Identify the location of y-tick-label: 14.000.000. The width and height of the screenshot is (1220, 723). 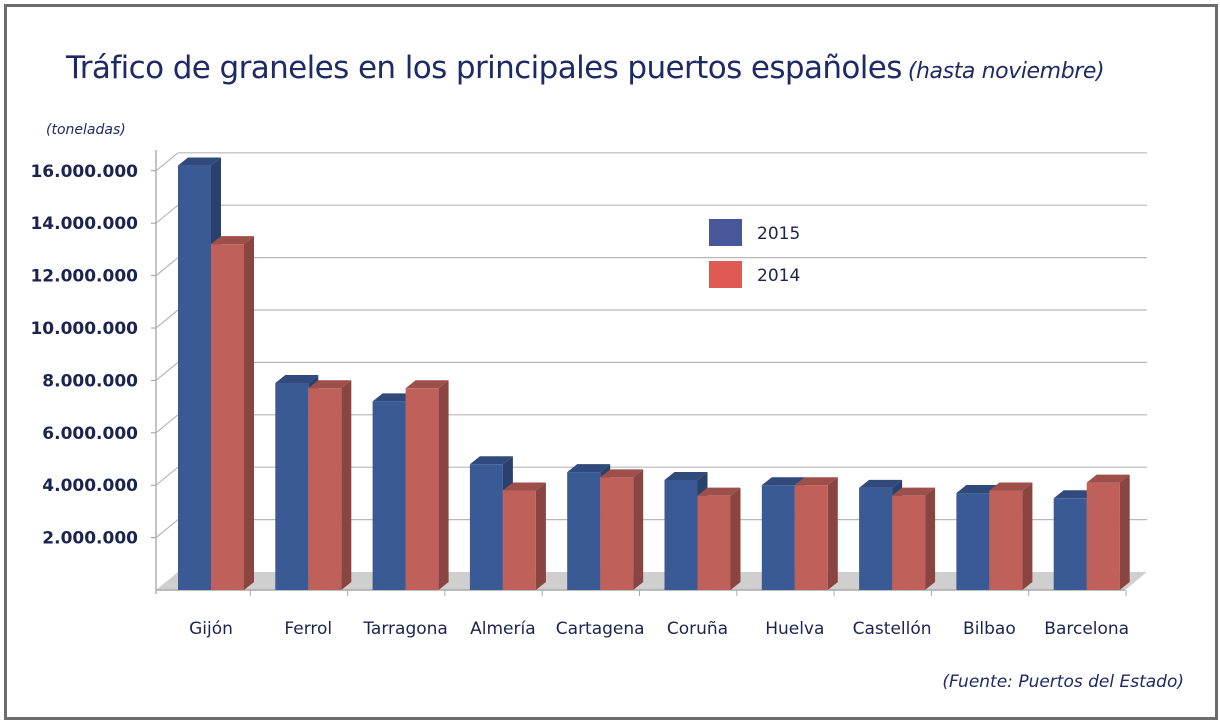
(84, 224).